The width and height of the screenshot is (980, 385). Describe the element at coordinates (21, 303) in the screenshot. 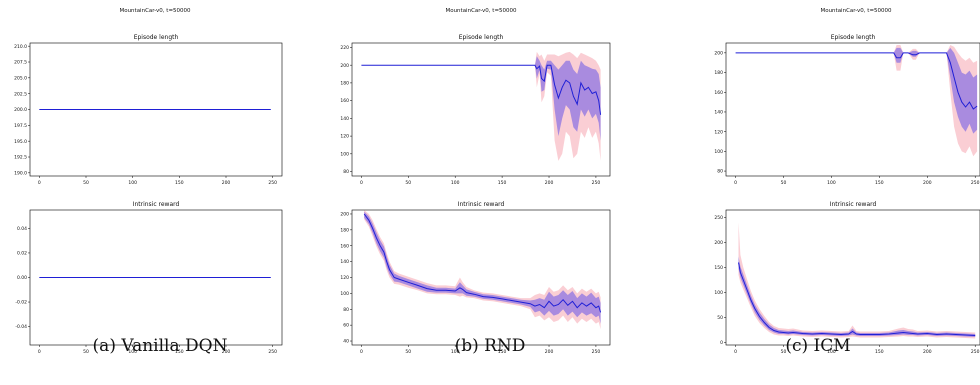

I see `y-tick-label: -0.02` at that location.